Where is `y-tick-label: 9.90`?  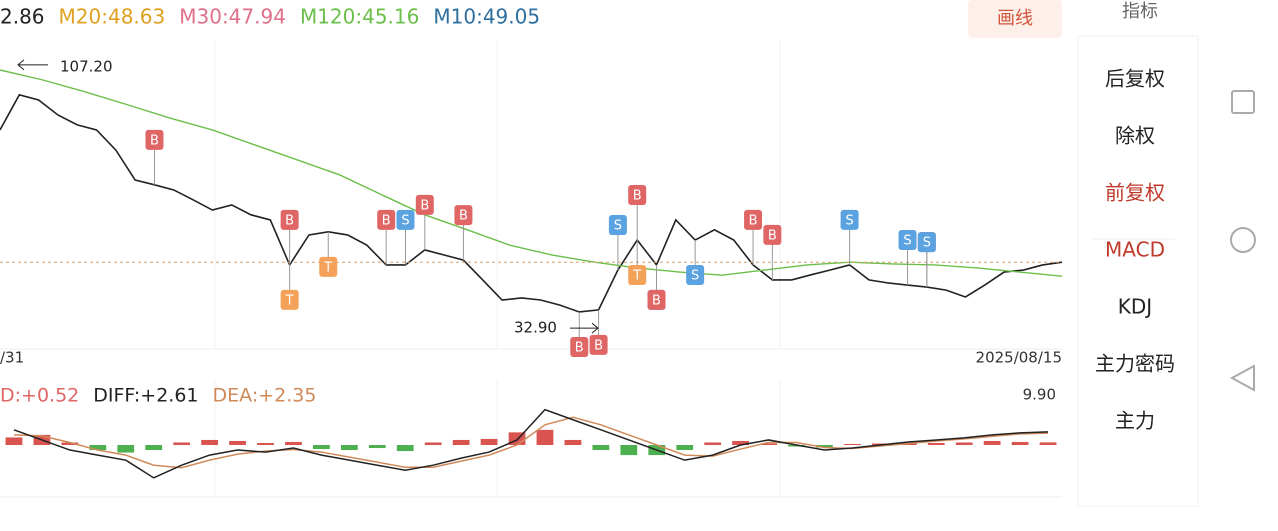
y-tick-label: 9.90 is located at coordinates (1039, 395).